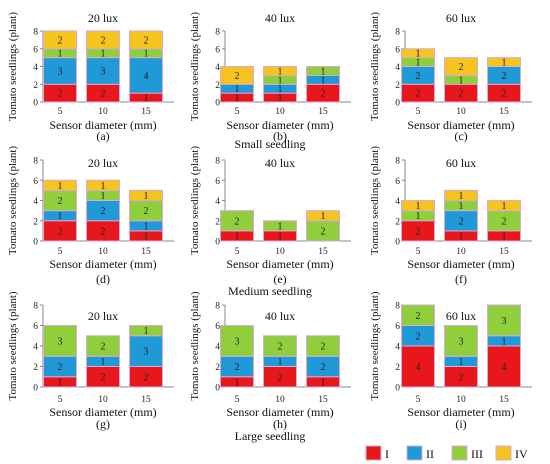 The height and width of the screenshot is (464, 550). I want to click on legend-label: III, so click(477, 454).